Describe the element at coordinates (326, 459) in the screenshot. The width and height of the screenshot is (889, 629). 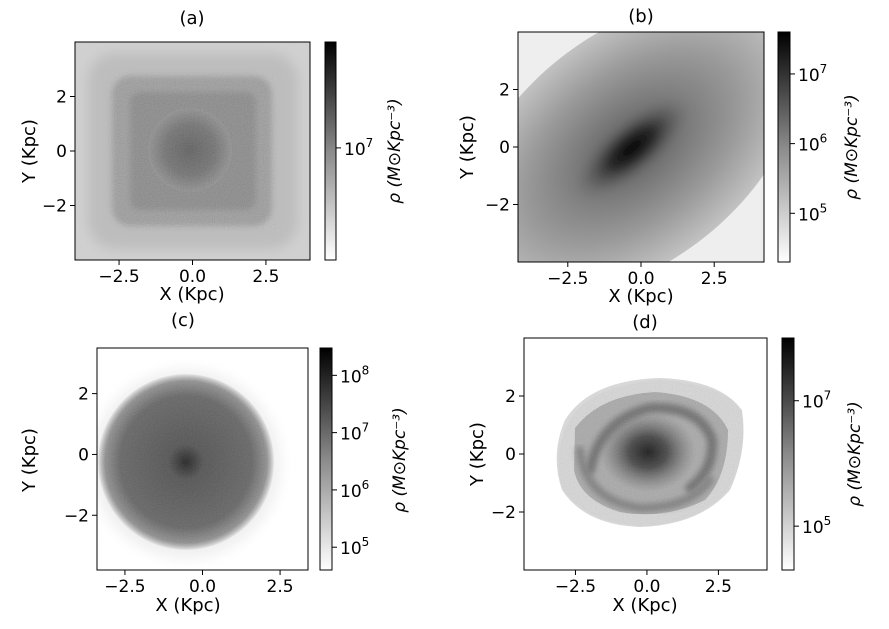
I see `panel-c-colorbar` at that location.